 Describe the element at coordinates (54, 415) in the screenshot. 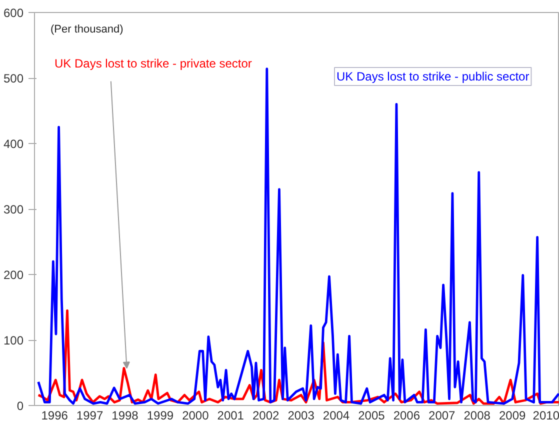

I see `x-tick-label: 1996` at that location.